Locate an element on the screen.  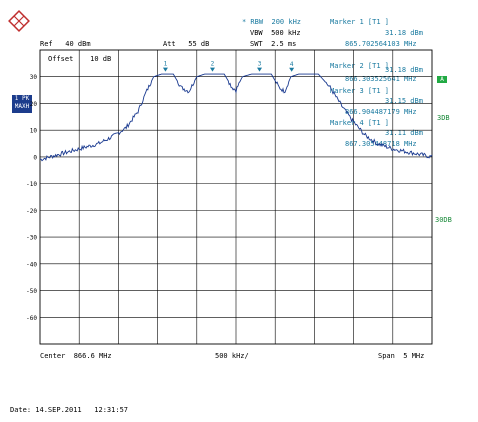
marker-number: 4 is located at coordinates (292, 64).